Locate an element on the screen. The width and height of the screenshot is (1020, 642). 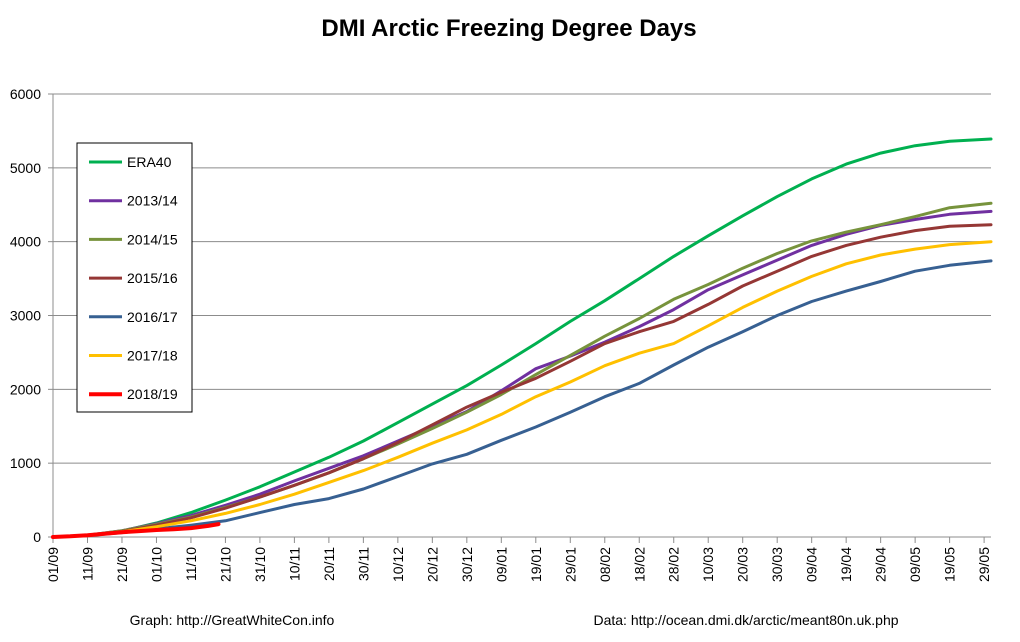
x-tick-label: 09/04 is located at coordinates (812, 564).